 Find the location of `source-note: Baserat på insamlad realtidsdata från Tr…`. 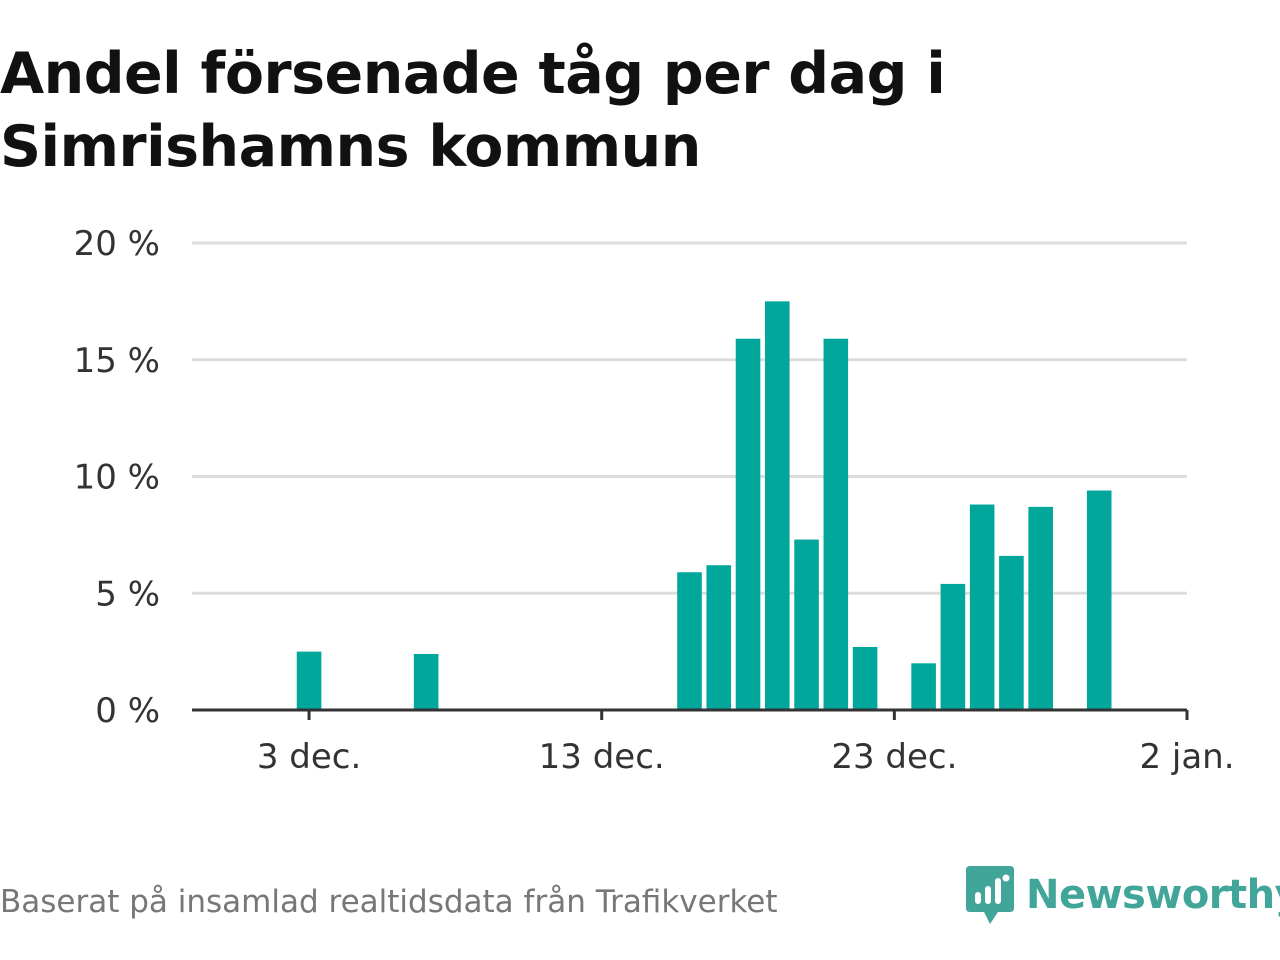

source-note: Baserat på insamlad realtidsdata från Tr… is located at coordinates (389, 902).